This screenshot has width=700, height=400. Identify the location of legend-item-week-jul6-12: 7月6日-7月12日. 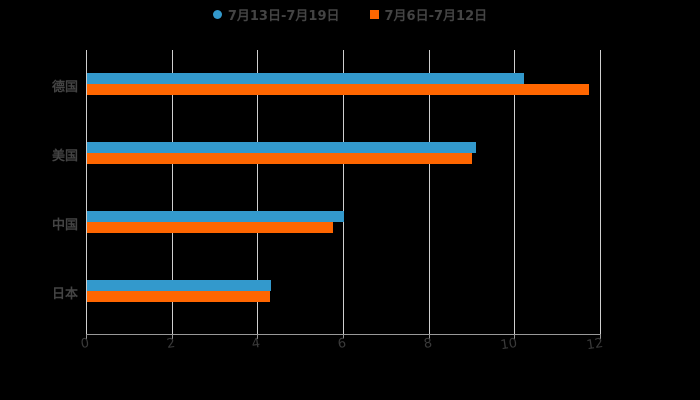
(428, 14).